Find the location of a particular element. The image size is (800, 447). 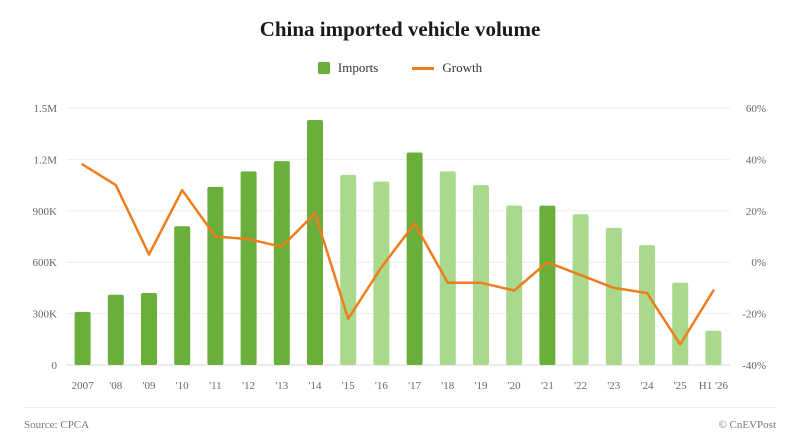

x-tick-label: '24 is located at coordinates (647, 386).